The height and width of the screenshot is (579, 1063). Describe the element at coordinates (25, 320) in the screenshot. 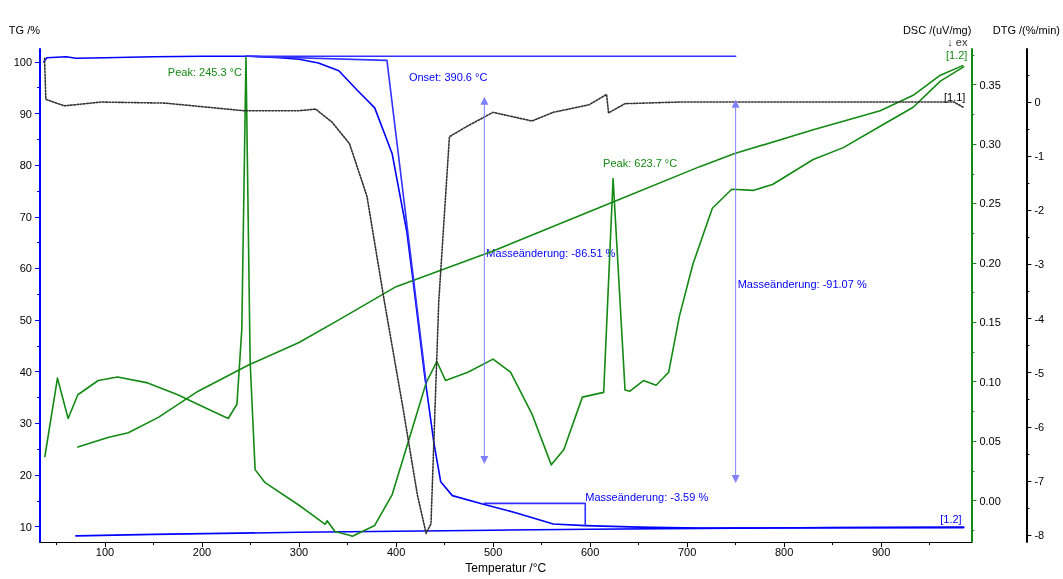

I see `y-tick-label: 50` at that location.